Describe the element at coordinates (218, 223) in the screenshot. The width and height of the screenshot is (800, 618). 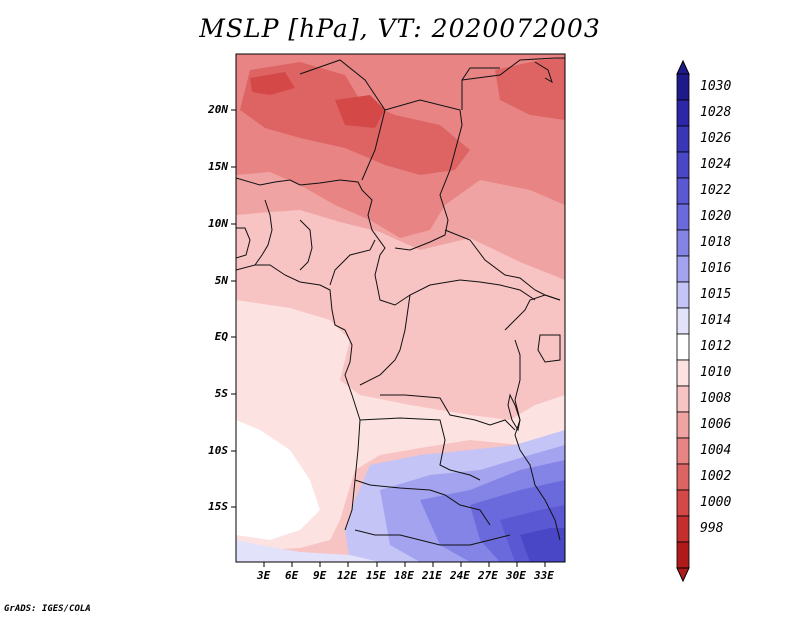
I see `lat-label: 10N` at that location.